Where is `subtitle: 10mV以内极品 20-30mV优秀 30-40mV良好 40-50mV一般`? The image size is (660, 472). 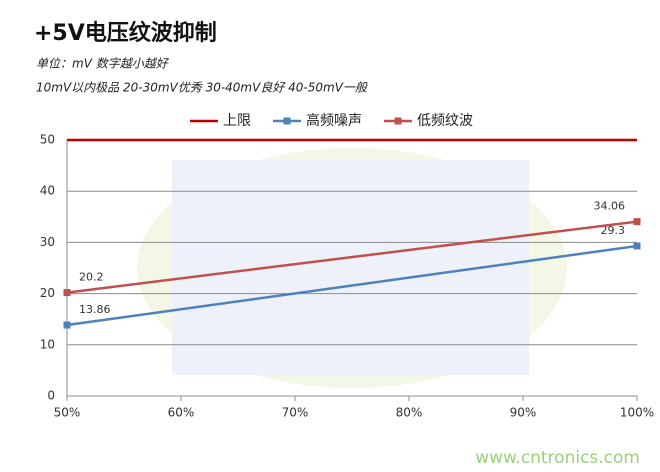
subtitle: 10mV以内极品 20-30mV优秀 30-40mV良好 40-50mV一般 is located at coordinates (202, 88).